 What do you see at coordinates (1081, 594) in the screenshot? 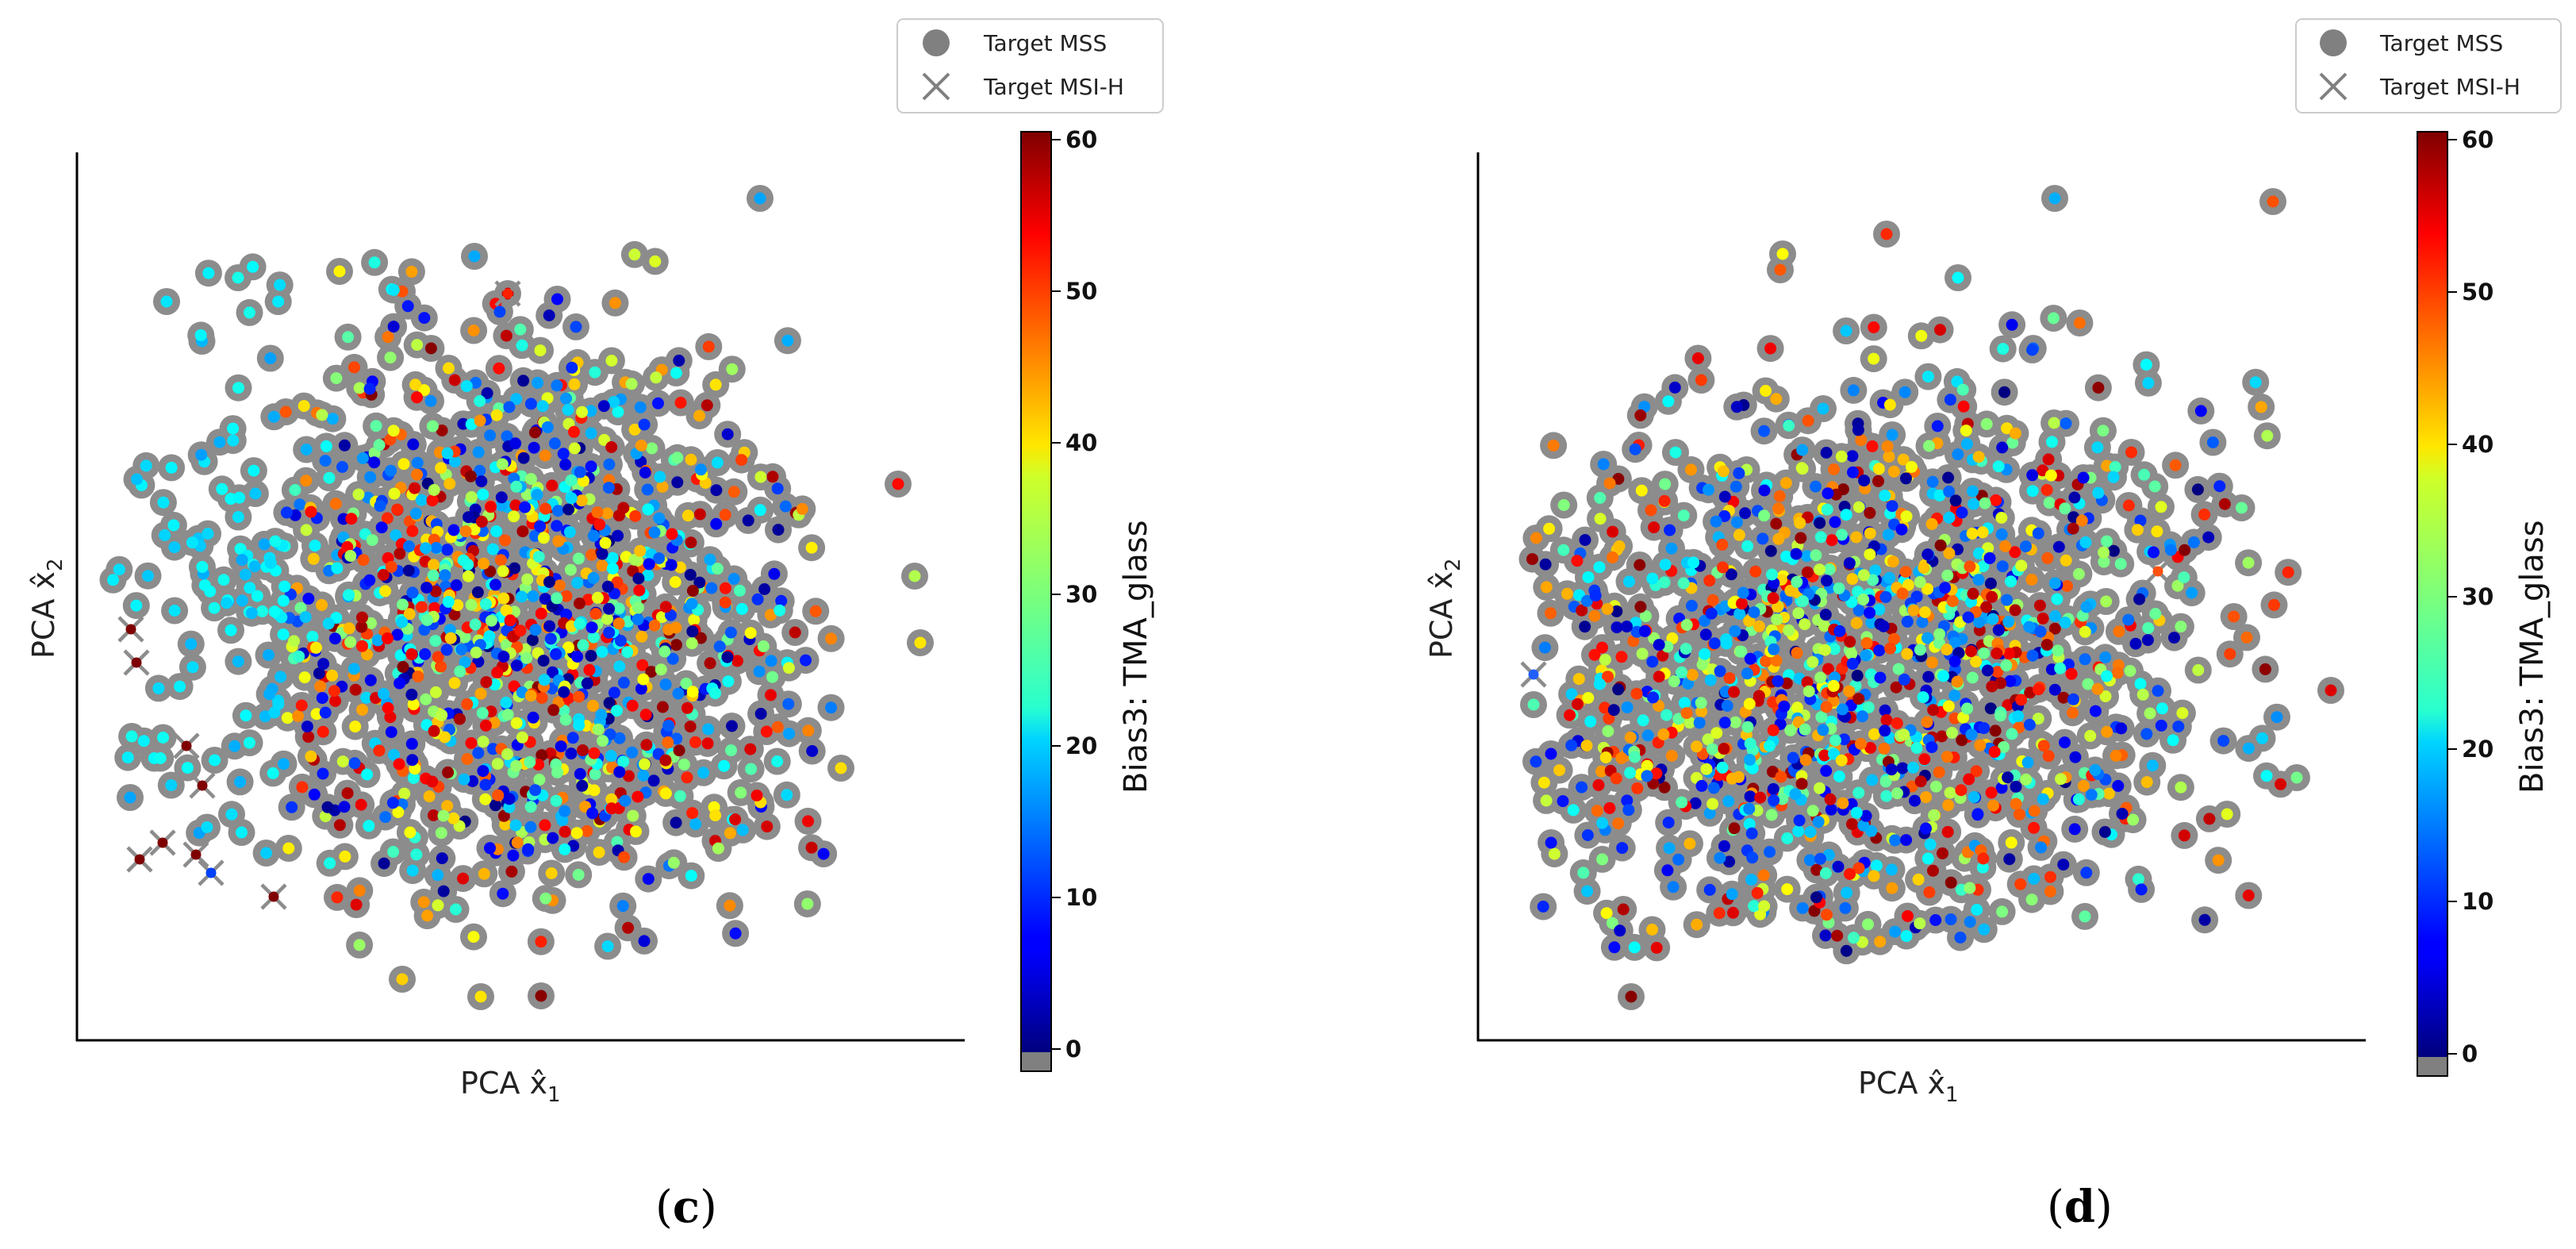
I see `colorbar-tick-label: 30` at bounding box center [1081, 594].